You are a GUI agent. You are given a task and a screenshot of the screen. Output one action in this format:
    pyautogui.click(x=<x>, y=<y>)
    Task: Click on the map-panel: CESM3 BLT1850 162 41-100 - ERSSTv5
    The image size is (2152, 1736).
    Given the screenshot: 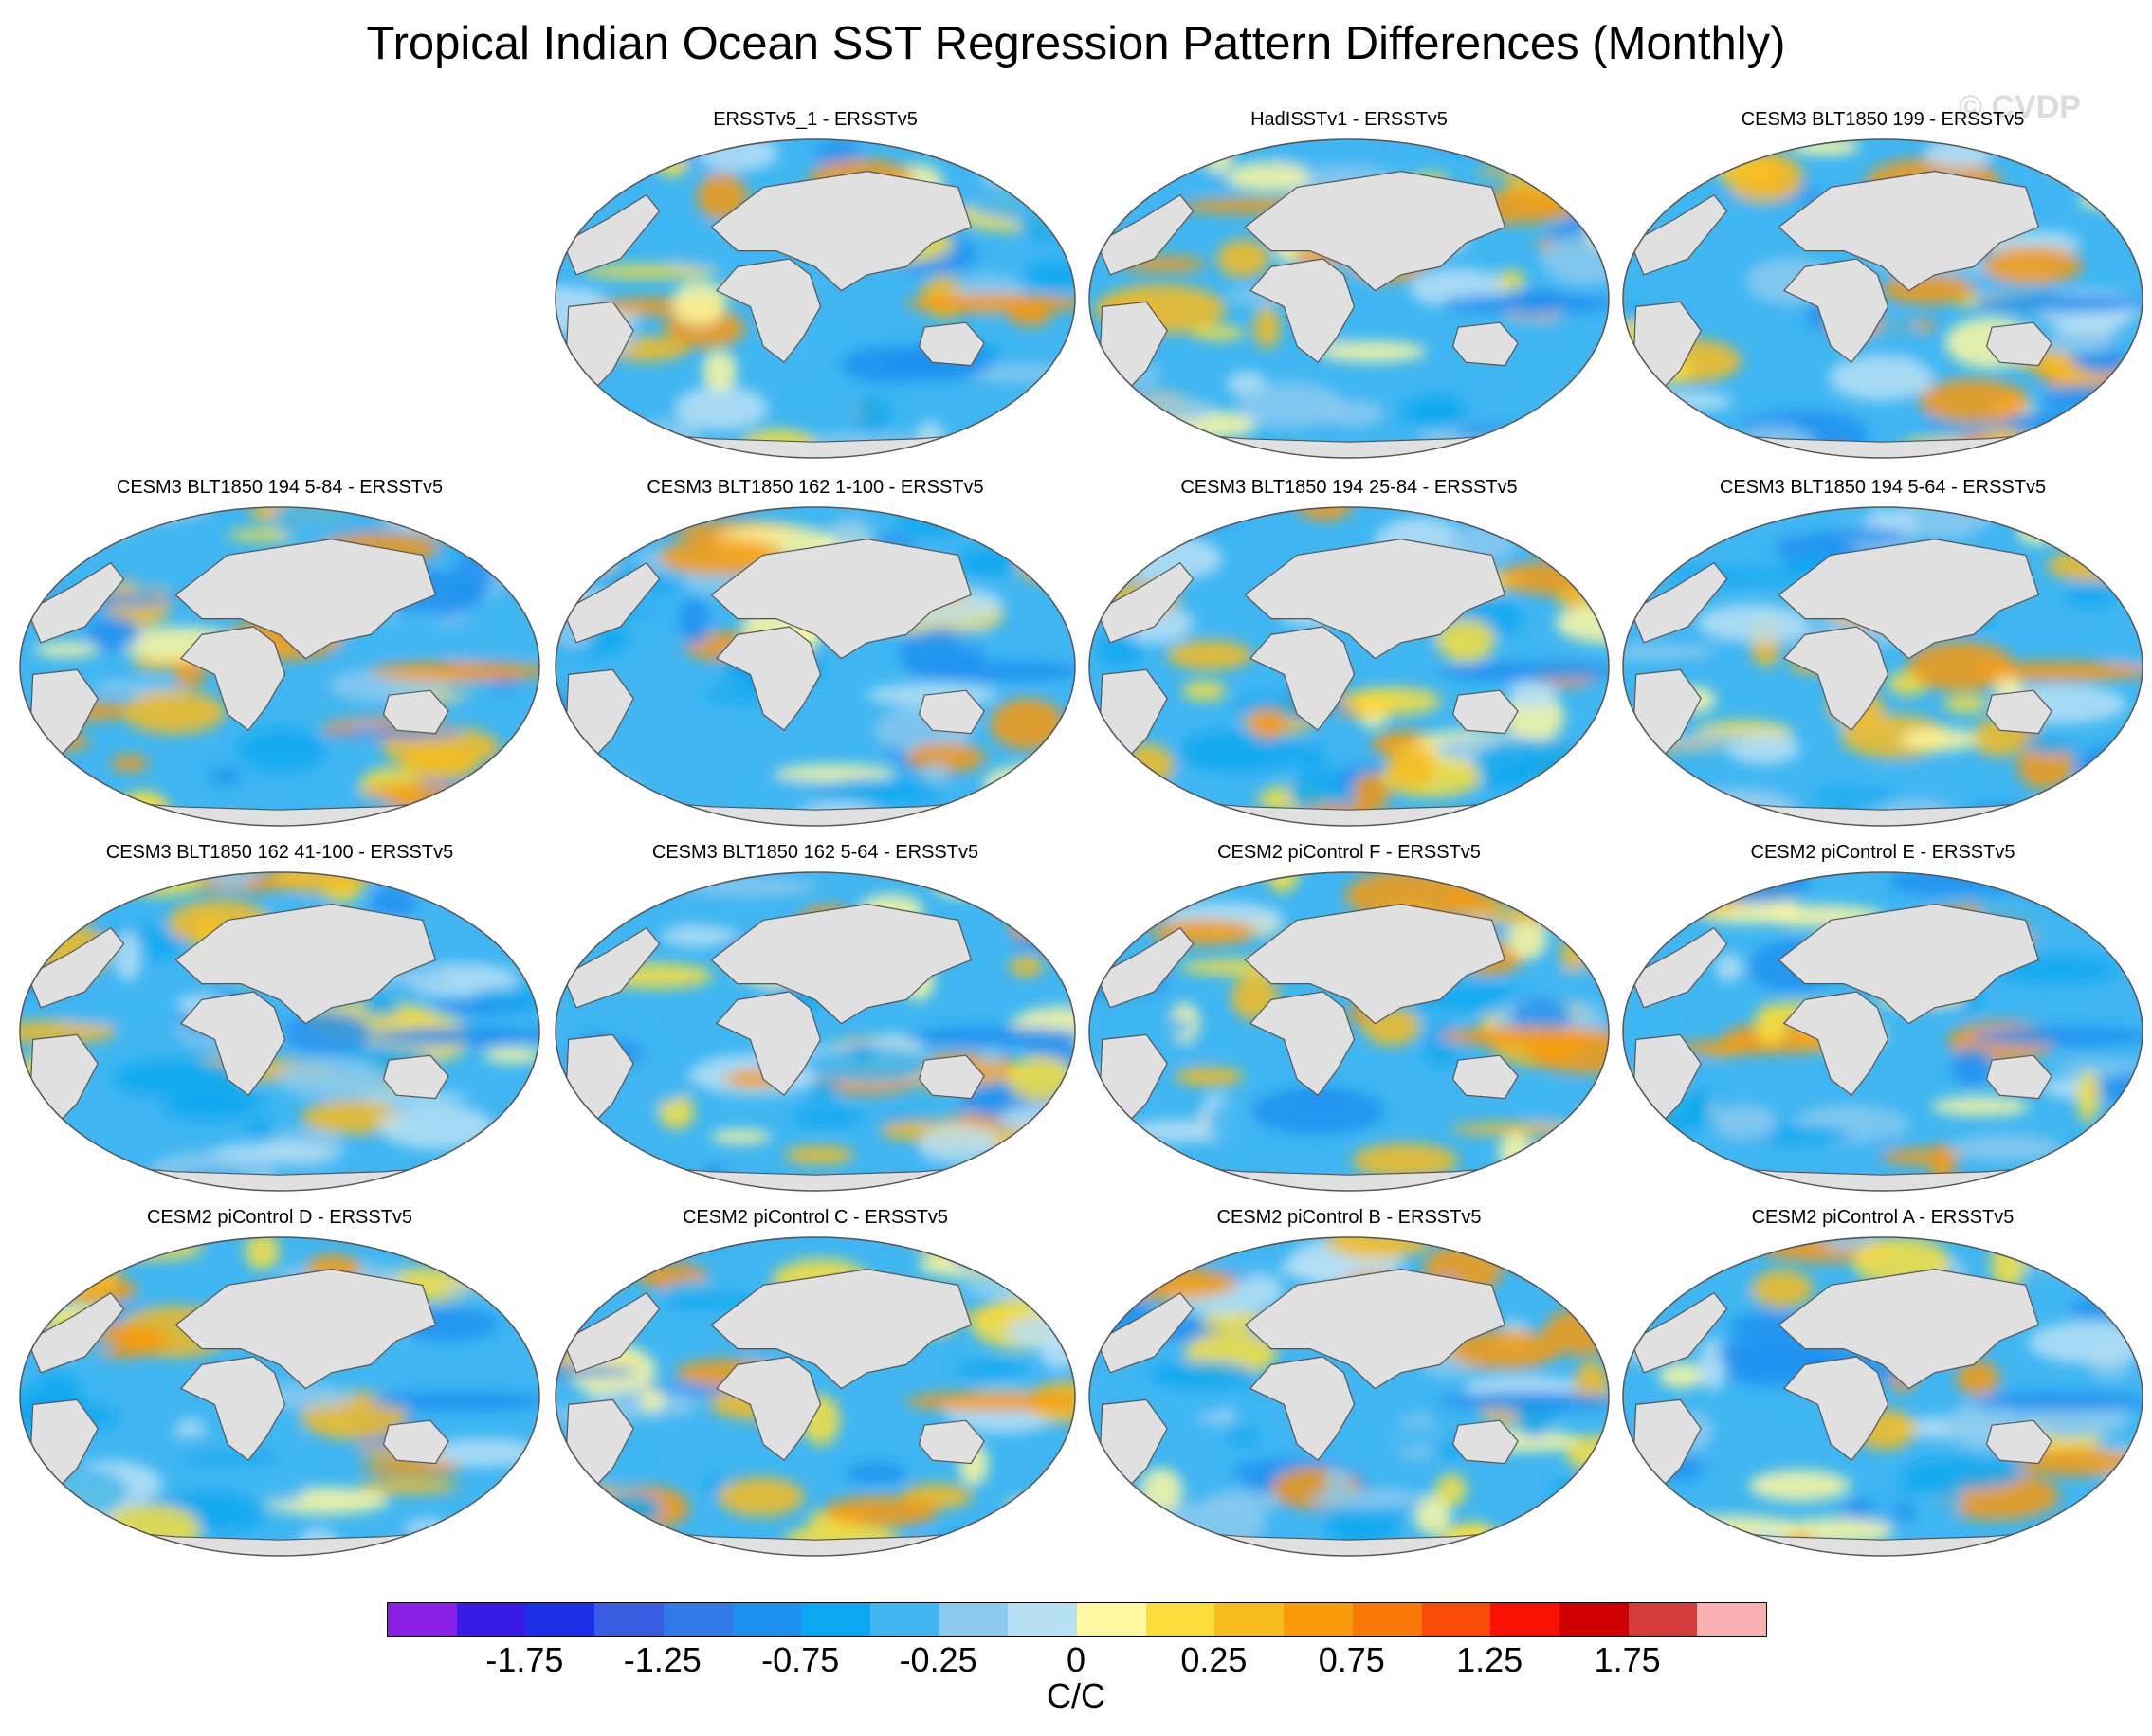 What is the action you would take?
    pyautogui.click(x=280, y=1017)
    